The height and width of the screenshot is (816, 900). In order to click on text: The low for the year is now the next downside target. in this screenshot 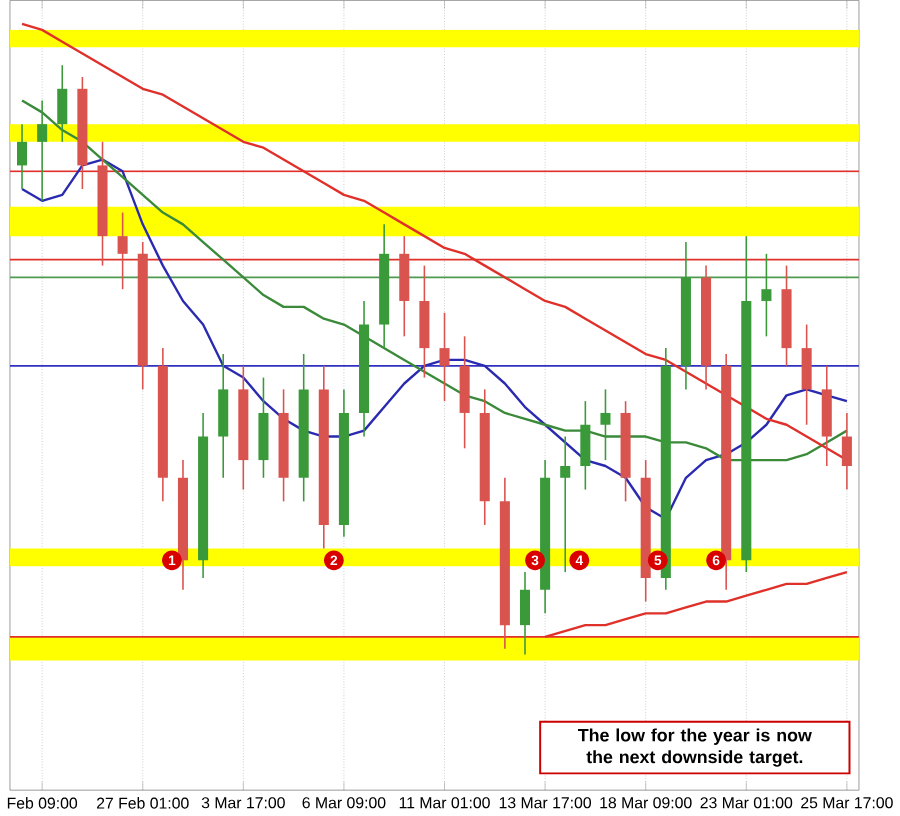, I will do `click(695, 748)`.